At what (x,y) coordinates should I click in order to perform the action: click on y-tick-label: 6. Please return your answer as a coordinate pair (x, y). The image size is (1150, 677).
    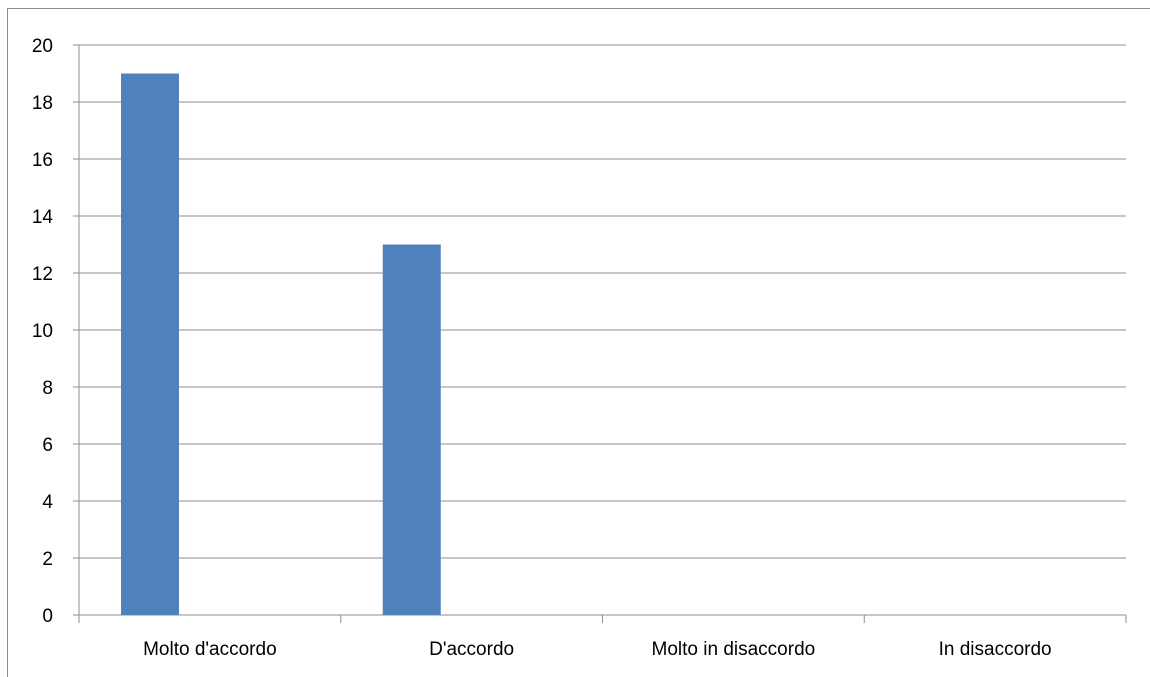
    Looking at the image, I should click on (47, 445).